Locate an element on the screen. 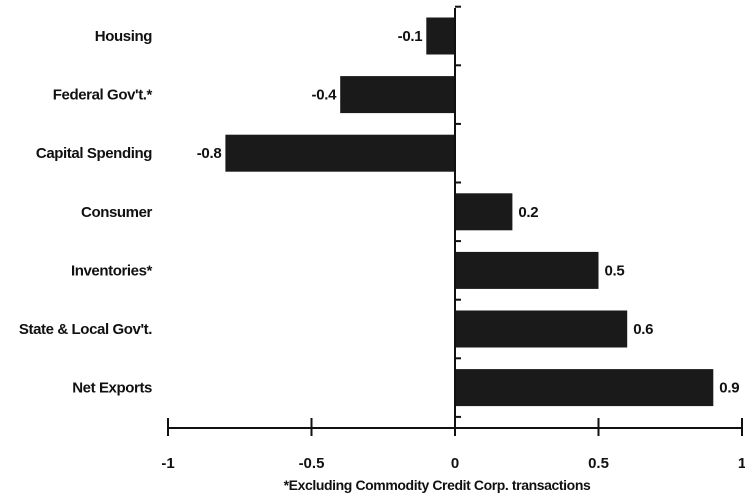 This screenshot has width=745, height=496. value-label: -0.4 is located at coordinates (325, 95).